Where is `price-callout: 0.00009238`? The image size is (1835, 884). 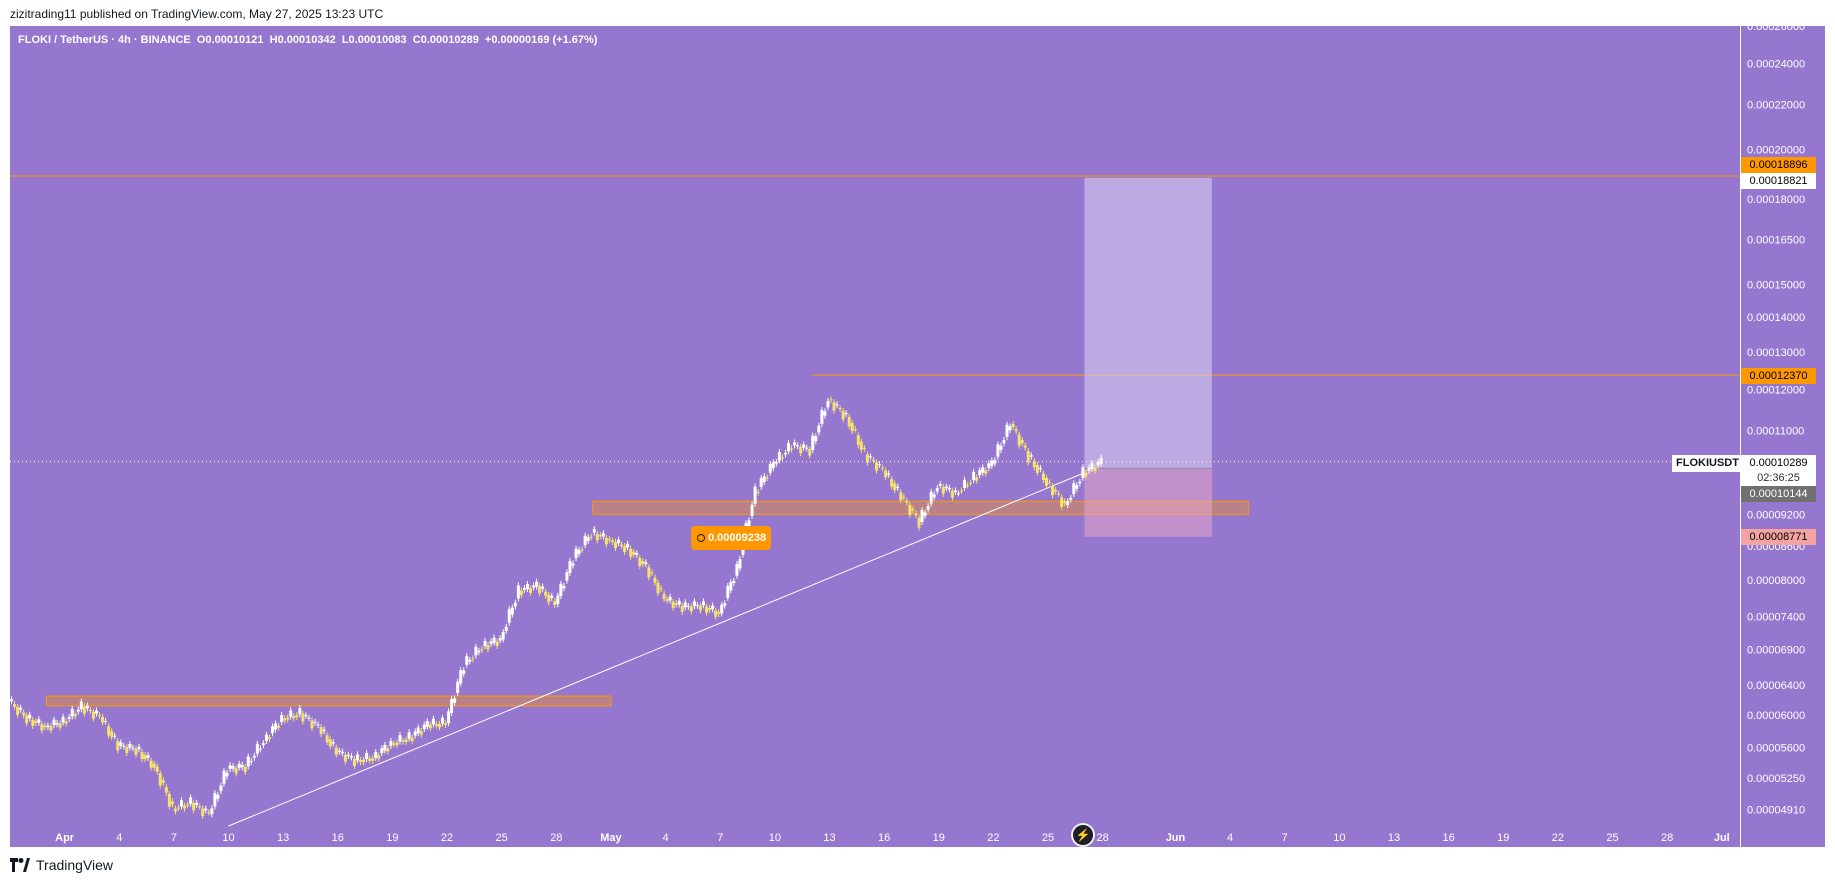
price-callout: 0.00009238 is located at coordinates (731, 538).